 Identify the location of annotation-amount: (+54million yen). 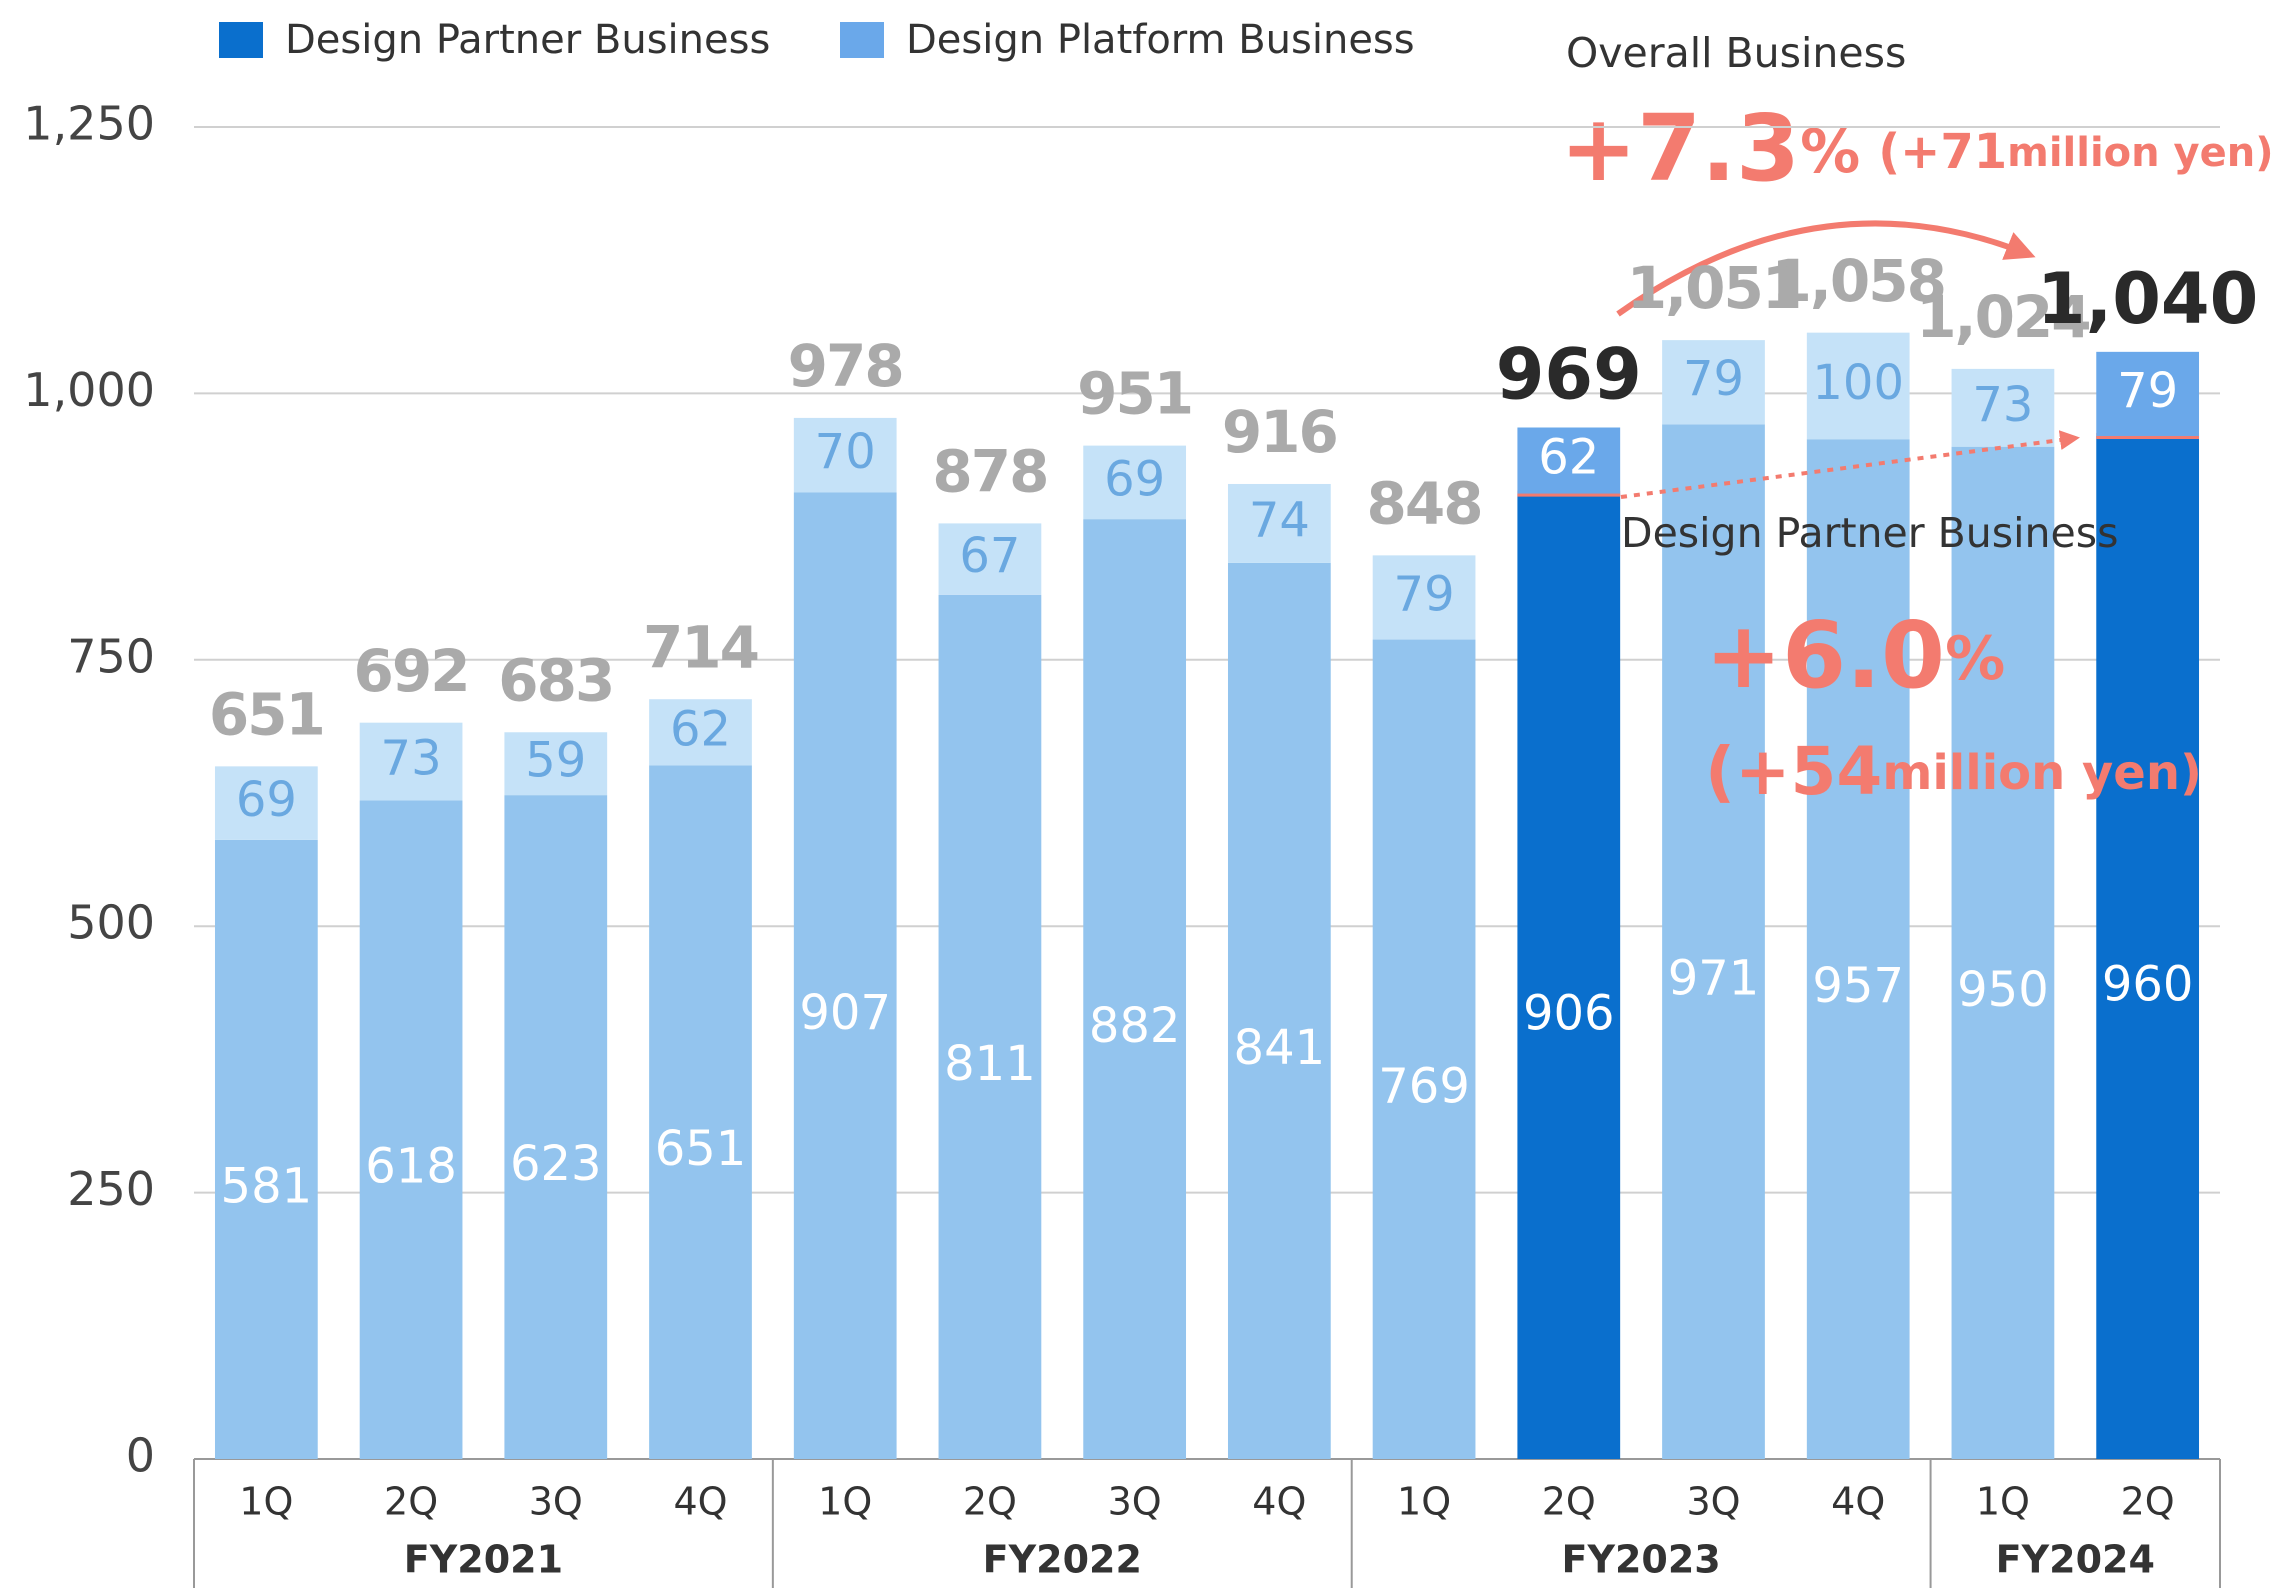
(1953, 771).